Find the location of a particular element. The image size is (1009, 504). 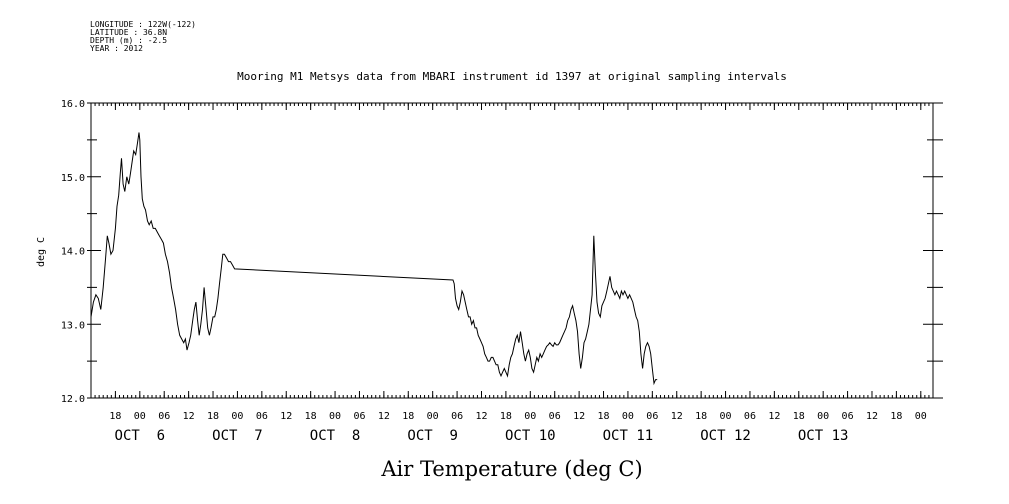

x-day-label: OCT 12 is located at coordinates (725, 436).